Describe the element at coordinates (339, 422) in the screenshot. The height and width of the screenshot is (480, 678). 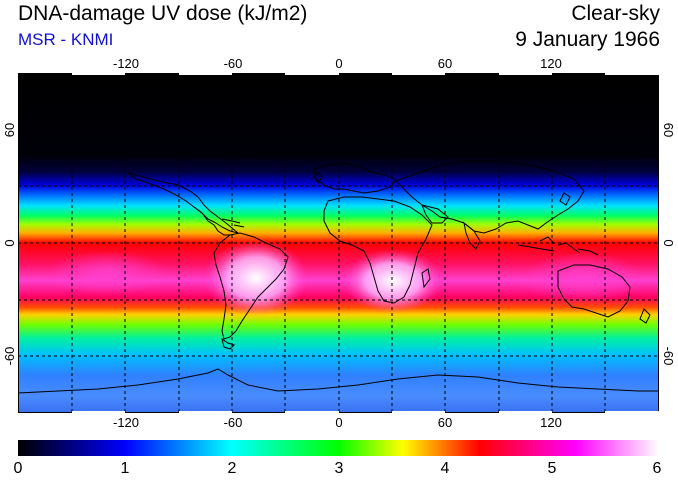
I see `lon-label-bottom: 0` at that location.